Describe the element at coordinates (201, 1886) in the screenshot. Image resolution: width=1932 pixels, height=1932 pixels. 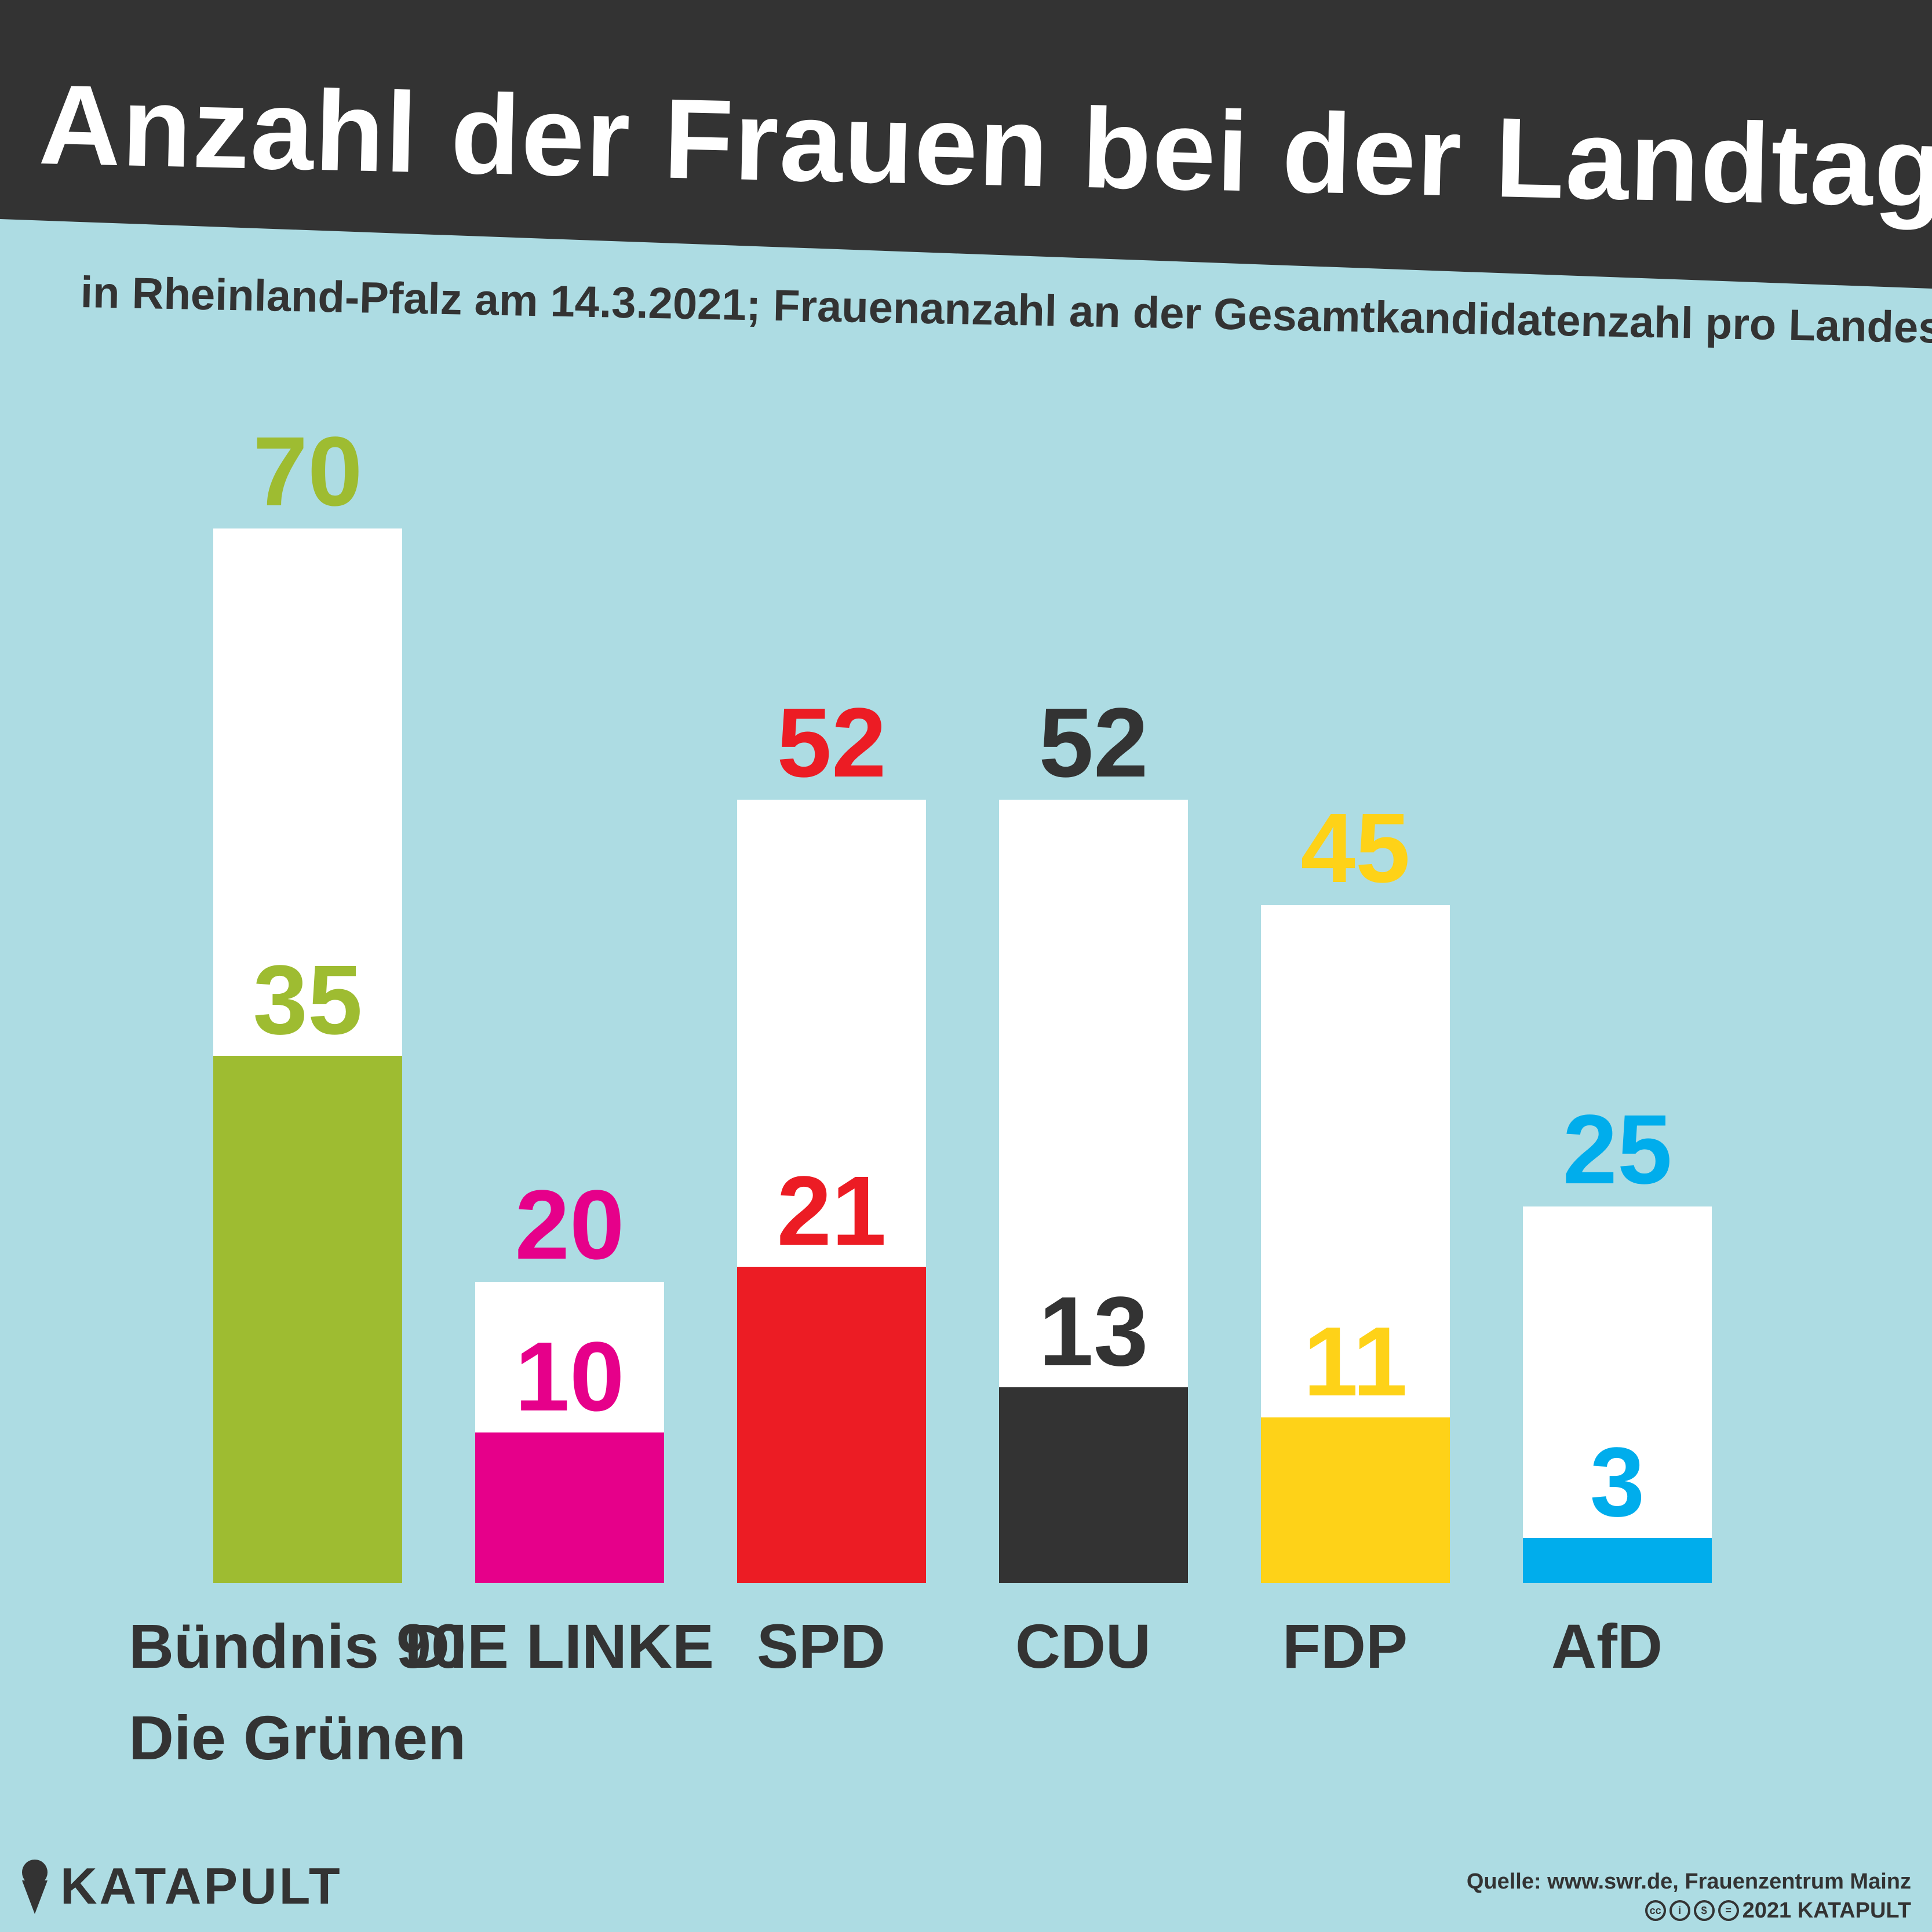
I see `brand-name: KATAPULT` at that location.